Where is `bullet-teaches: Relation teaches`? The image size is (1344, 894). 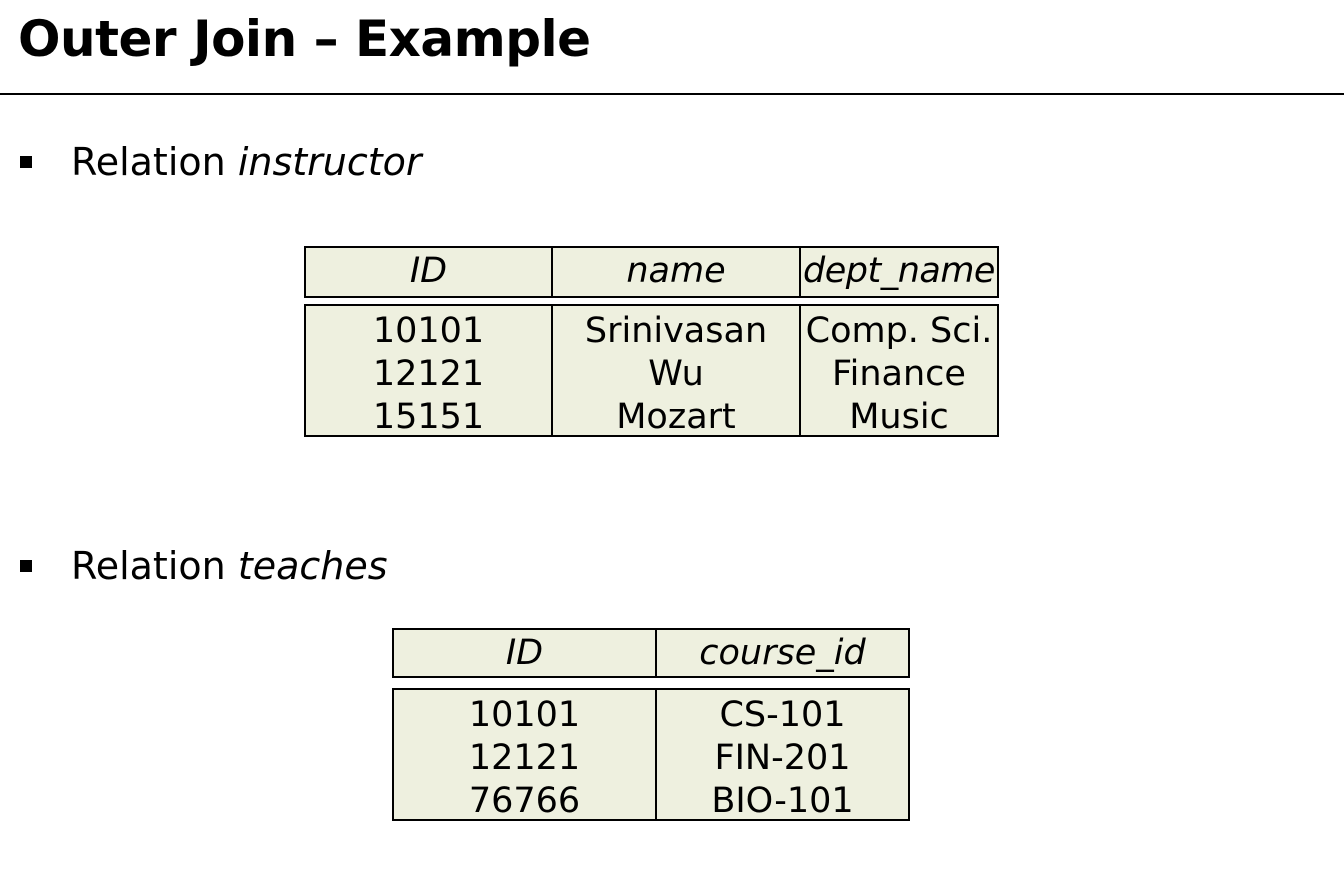 bullet-teaches: Relation teaches is located at coordinates (450, 568).